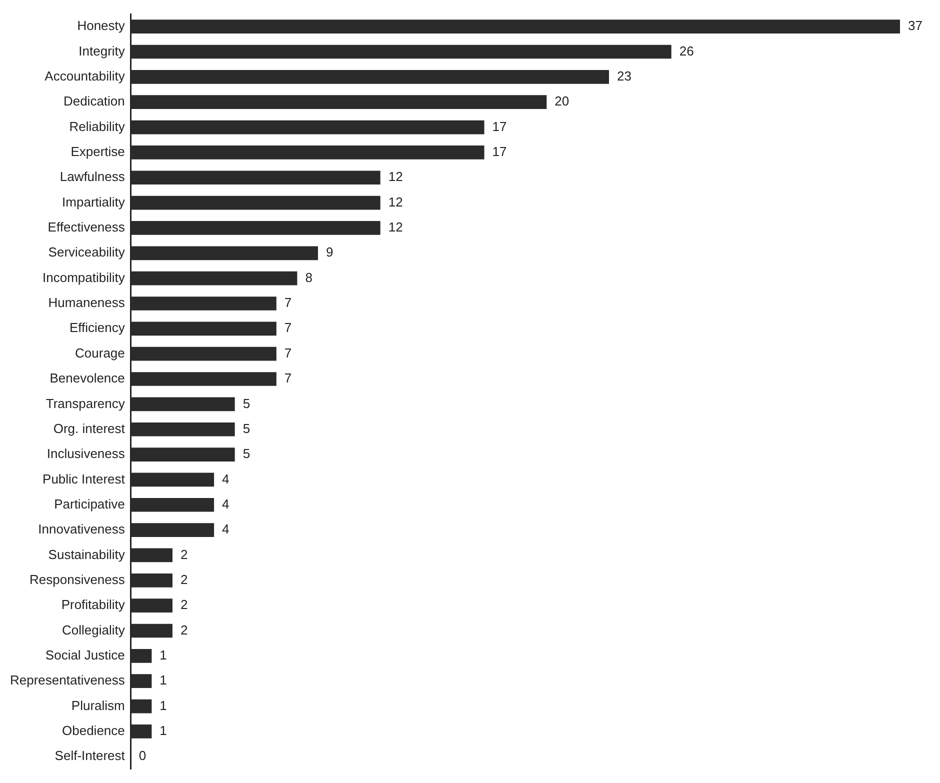 This screenshot has height=783, width=940. What do you see at coordinates (94, 630) in the screenshot?
I see `y-tick-label: Collegiality` at bounding box center [94, 630].